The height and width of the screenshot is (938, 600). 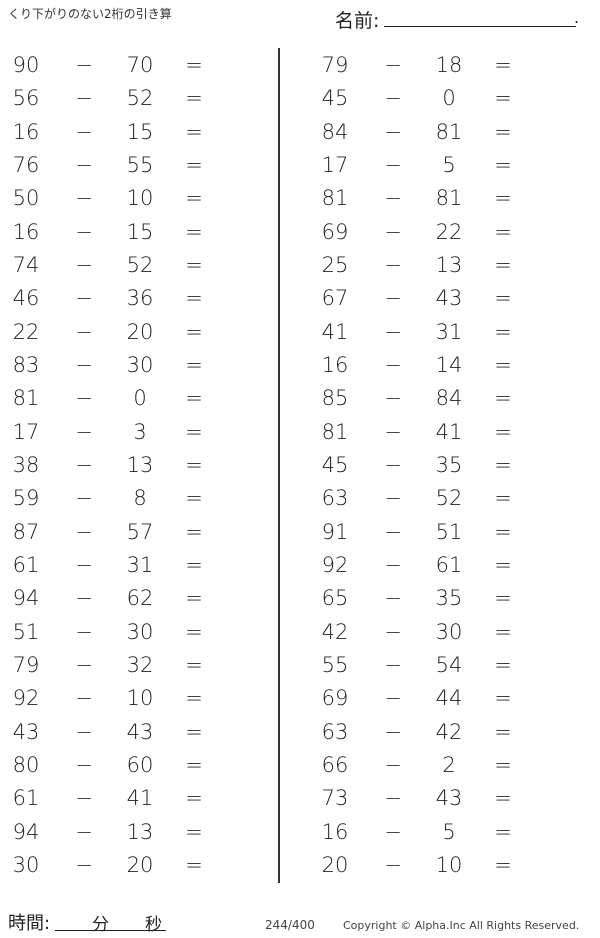 What do you see at coordinates (449, 598) in the screenshot?
I see `subtrahend: 35` at bounding box center [449, 598].